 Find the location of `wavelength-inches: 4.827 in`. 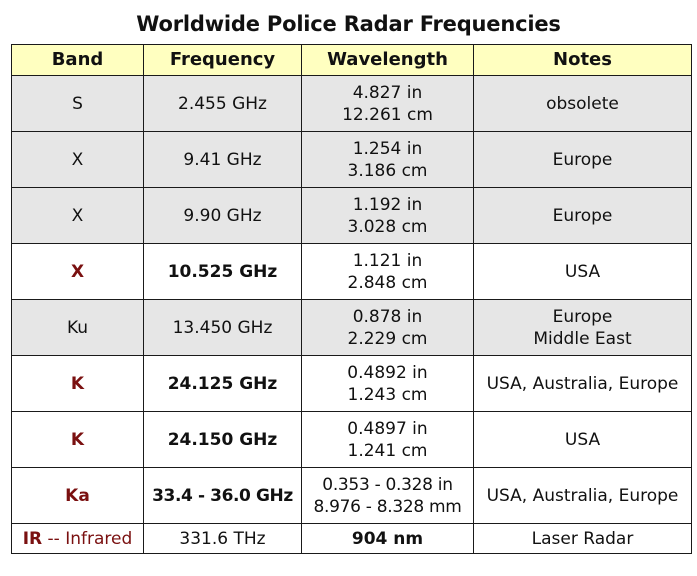

wavelength-inches: 4.827 in is located at coordinates (387, 92).